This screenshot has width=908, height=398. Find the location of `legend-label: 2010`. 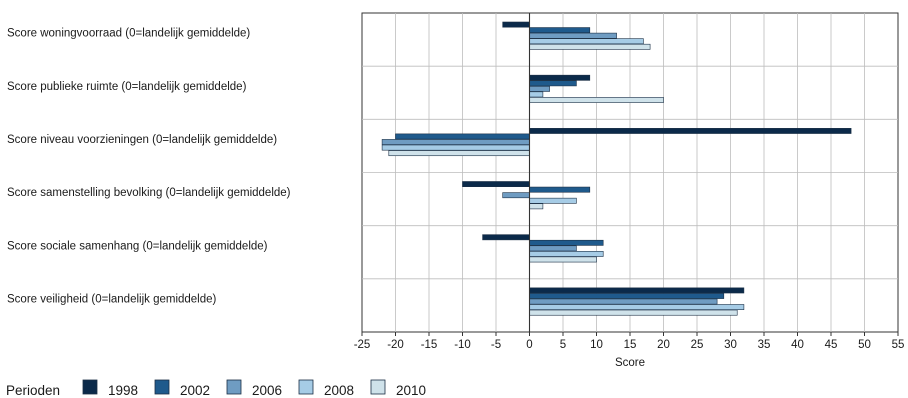

legend-label: 2010 is located at coordinates (411, 390).